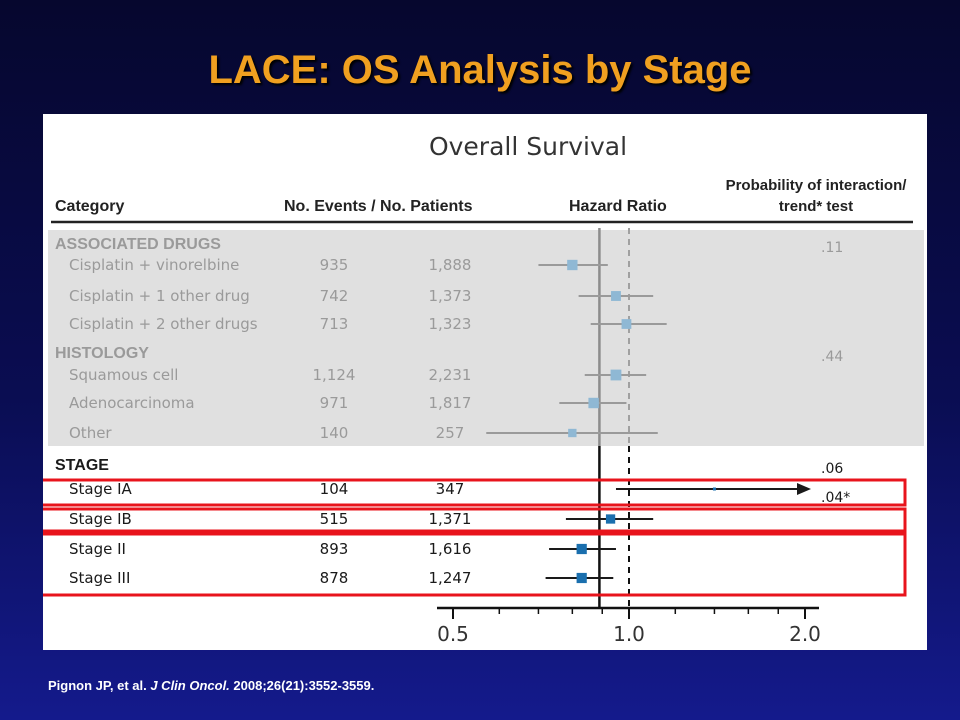  Describe the element at coordinates (101, 489) in the screenshot. I see `row-label: Stage IA` at that location.